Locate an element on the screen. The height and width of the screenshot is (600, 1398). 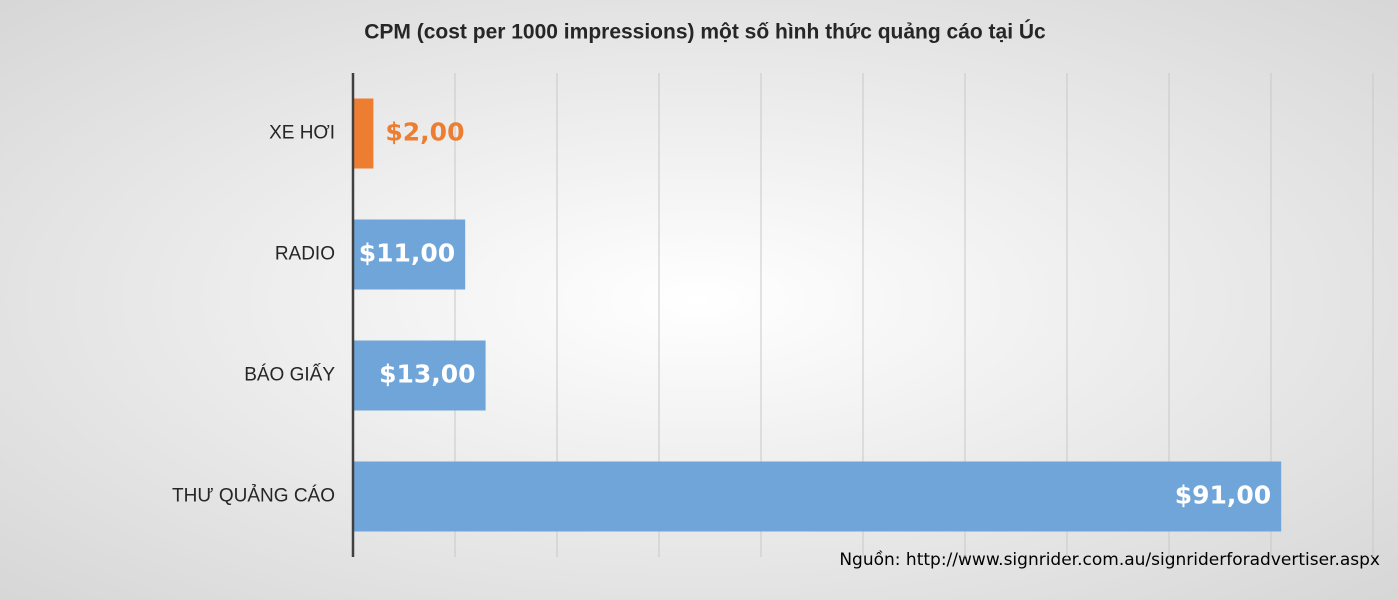
category-label: RADIO is located at coordinates (305, 254).